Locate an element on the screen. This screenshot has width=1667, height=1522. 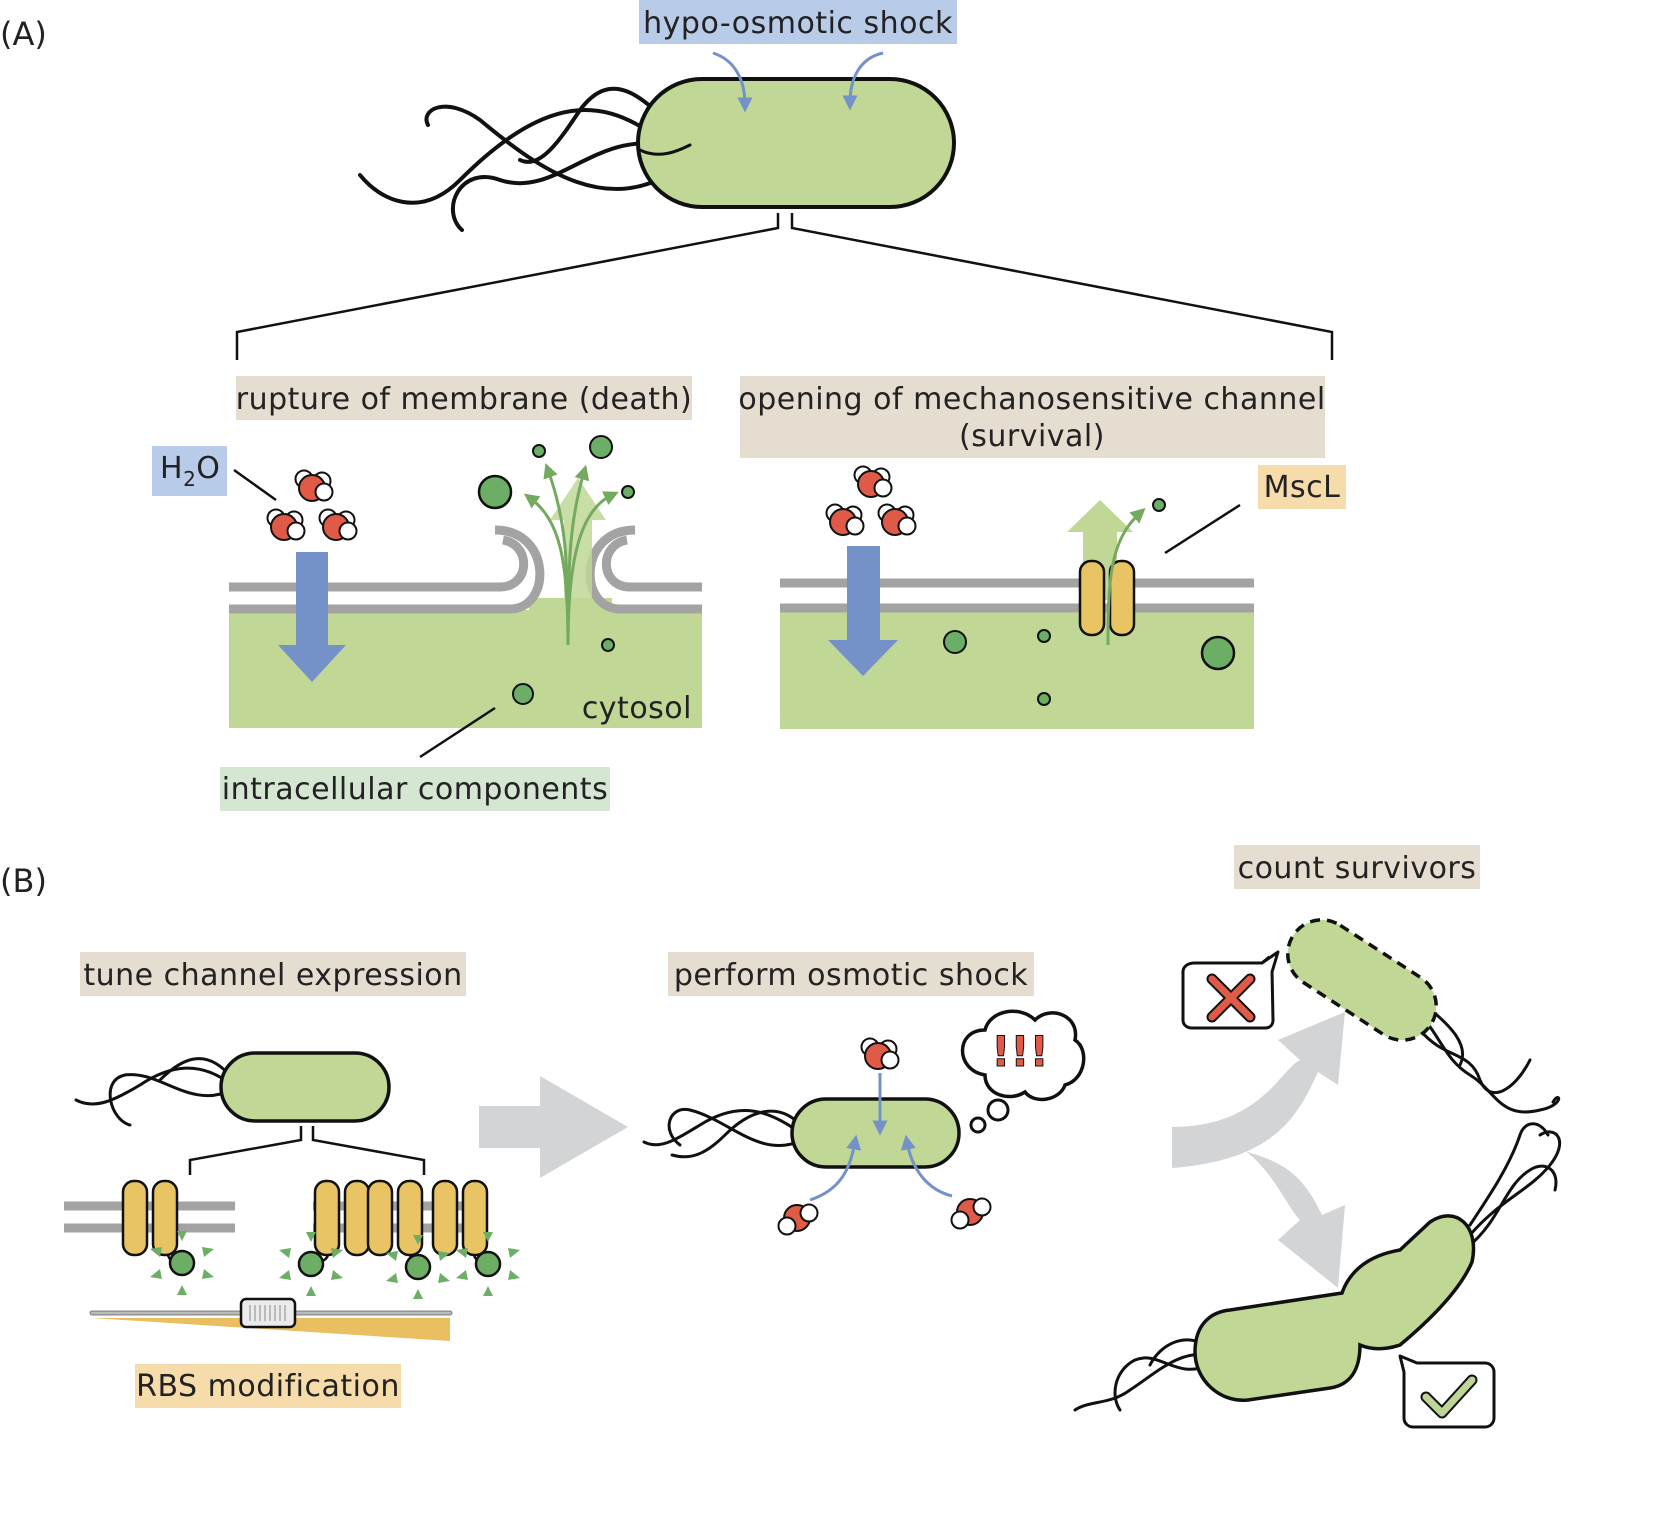
water-influx-arrow-channel is located at coordinates (863, 611).